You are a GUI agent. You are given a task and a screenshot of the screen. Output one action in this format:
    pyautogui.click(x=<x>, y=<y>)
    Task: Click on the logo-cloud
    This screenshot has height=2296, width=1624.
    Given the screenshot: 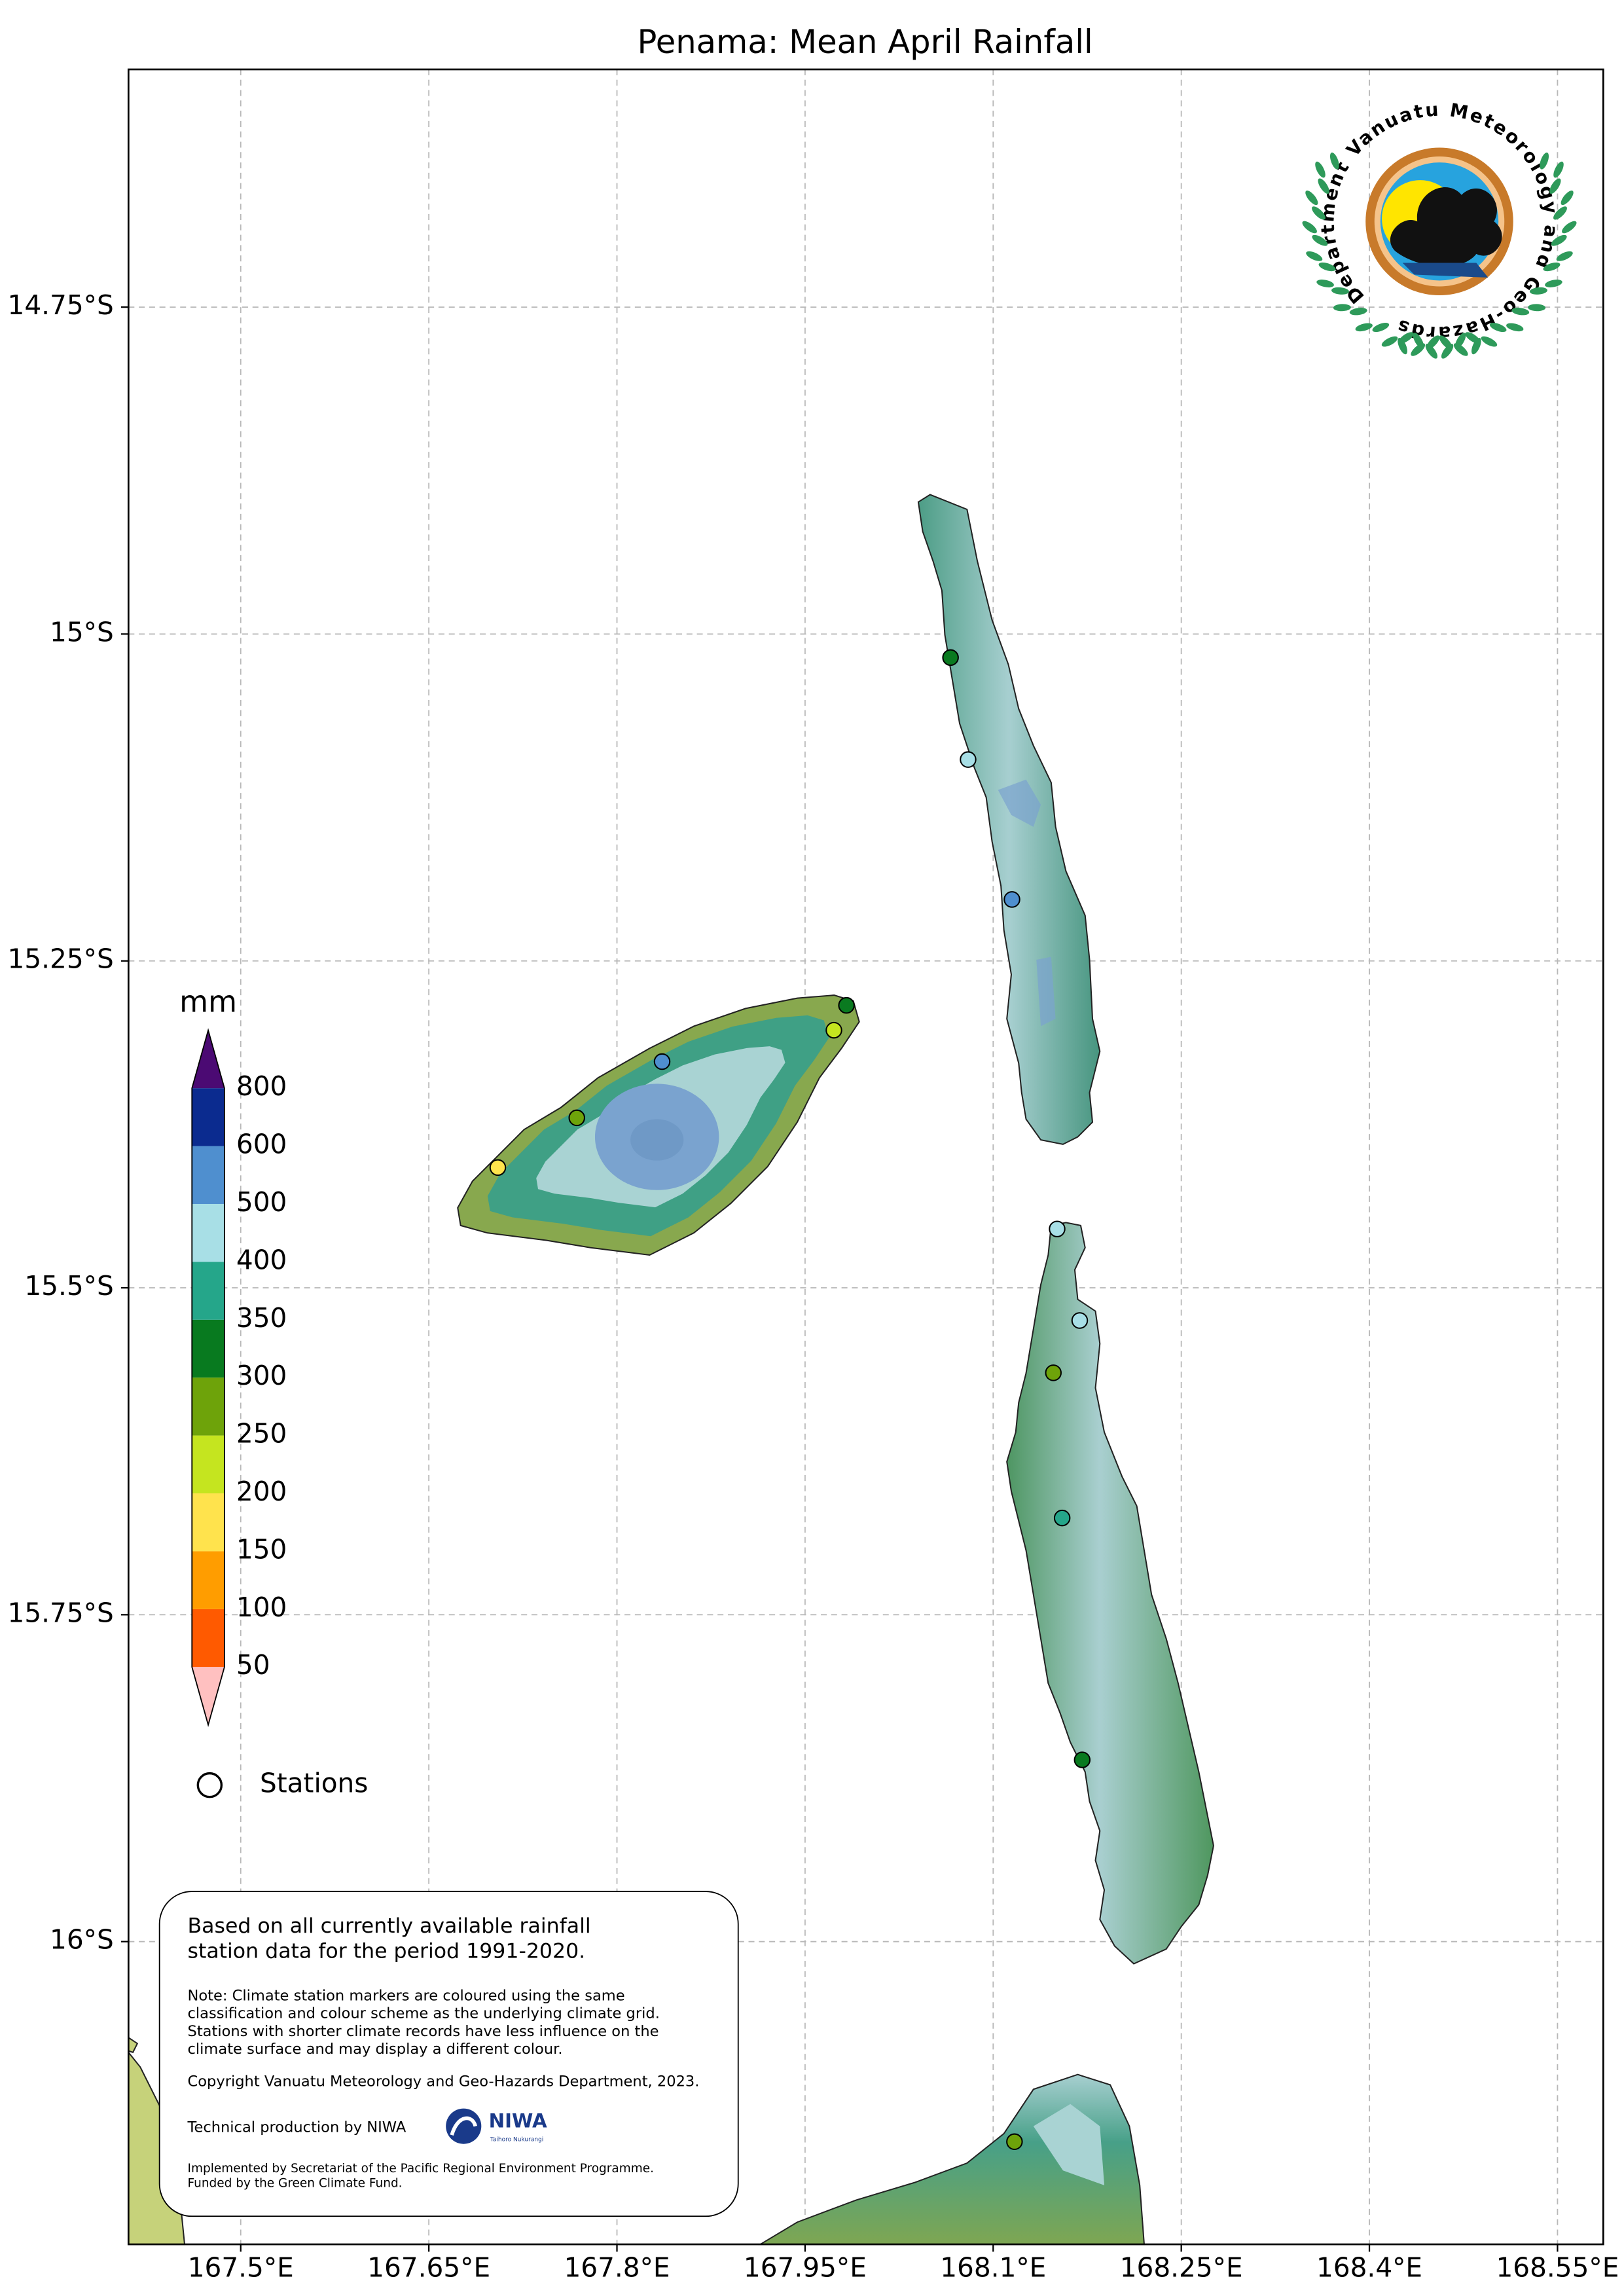 What is the action you would take?
    pyautogui.click(x=1446, y=227)
    